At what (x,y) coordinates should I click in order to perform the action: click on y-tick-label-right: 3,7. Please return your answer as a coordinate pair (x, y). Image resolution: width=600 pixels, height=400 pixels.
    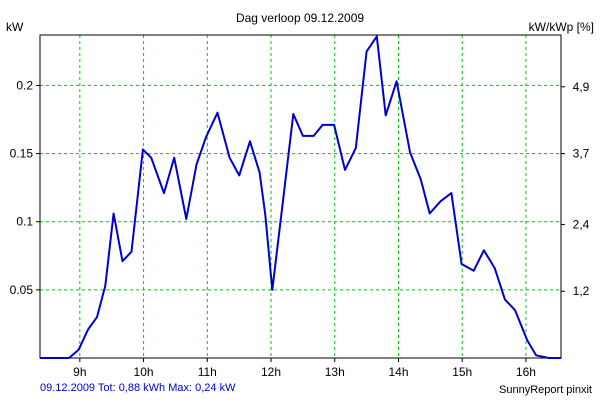
    Looking at the image, I should click on (581, 154).